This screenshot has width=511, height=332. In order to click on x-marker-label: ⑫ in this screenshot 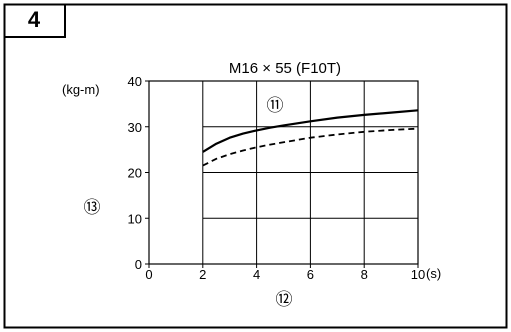, I will do `click(284, 299)`.